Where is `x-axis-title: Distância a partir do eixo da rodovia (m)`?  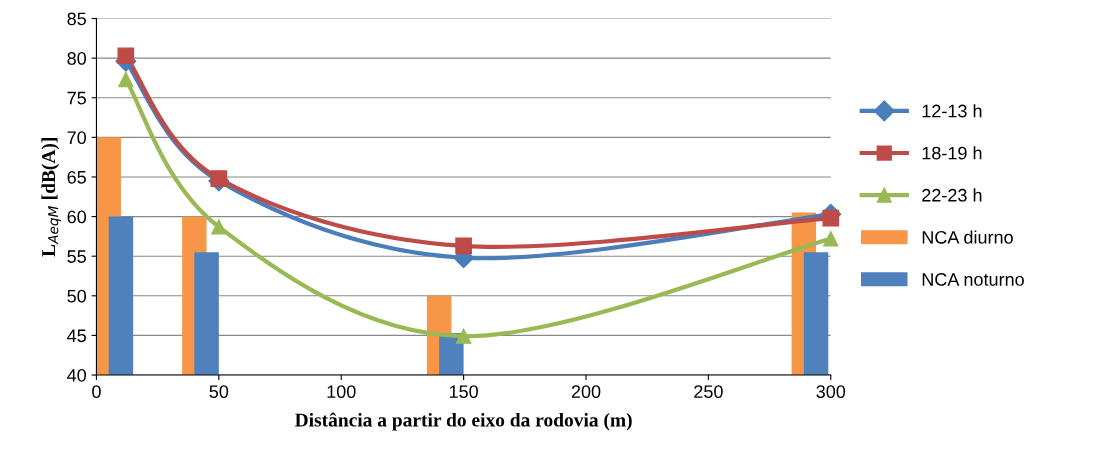
x-axis-title: Distância a partir do eixo da rodovia (m) is located at coordinates (463, 421).